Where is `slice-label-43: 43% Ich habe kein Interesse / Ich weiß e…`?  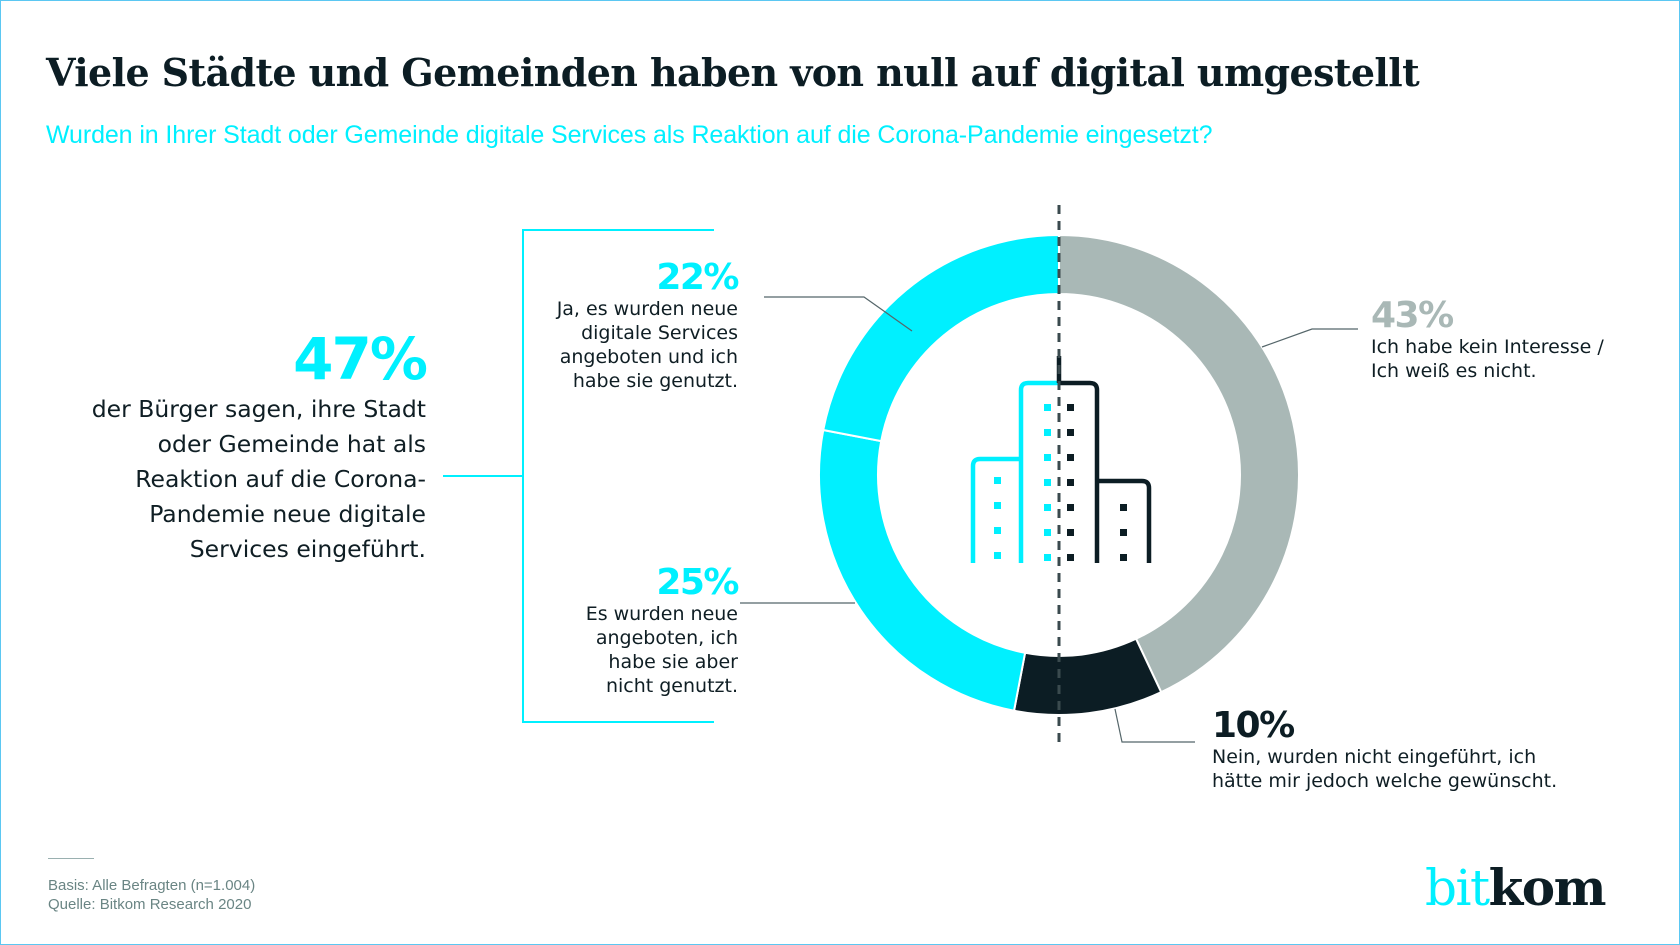 slice-label-43: 43% Ich habe kein Interesse / Ich weiß e… is located at coordinates (1511, 340).